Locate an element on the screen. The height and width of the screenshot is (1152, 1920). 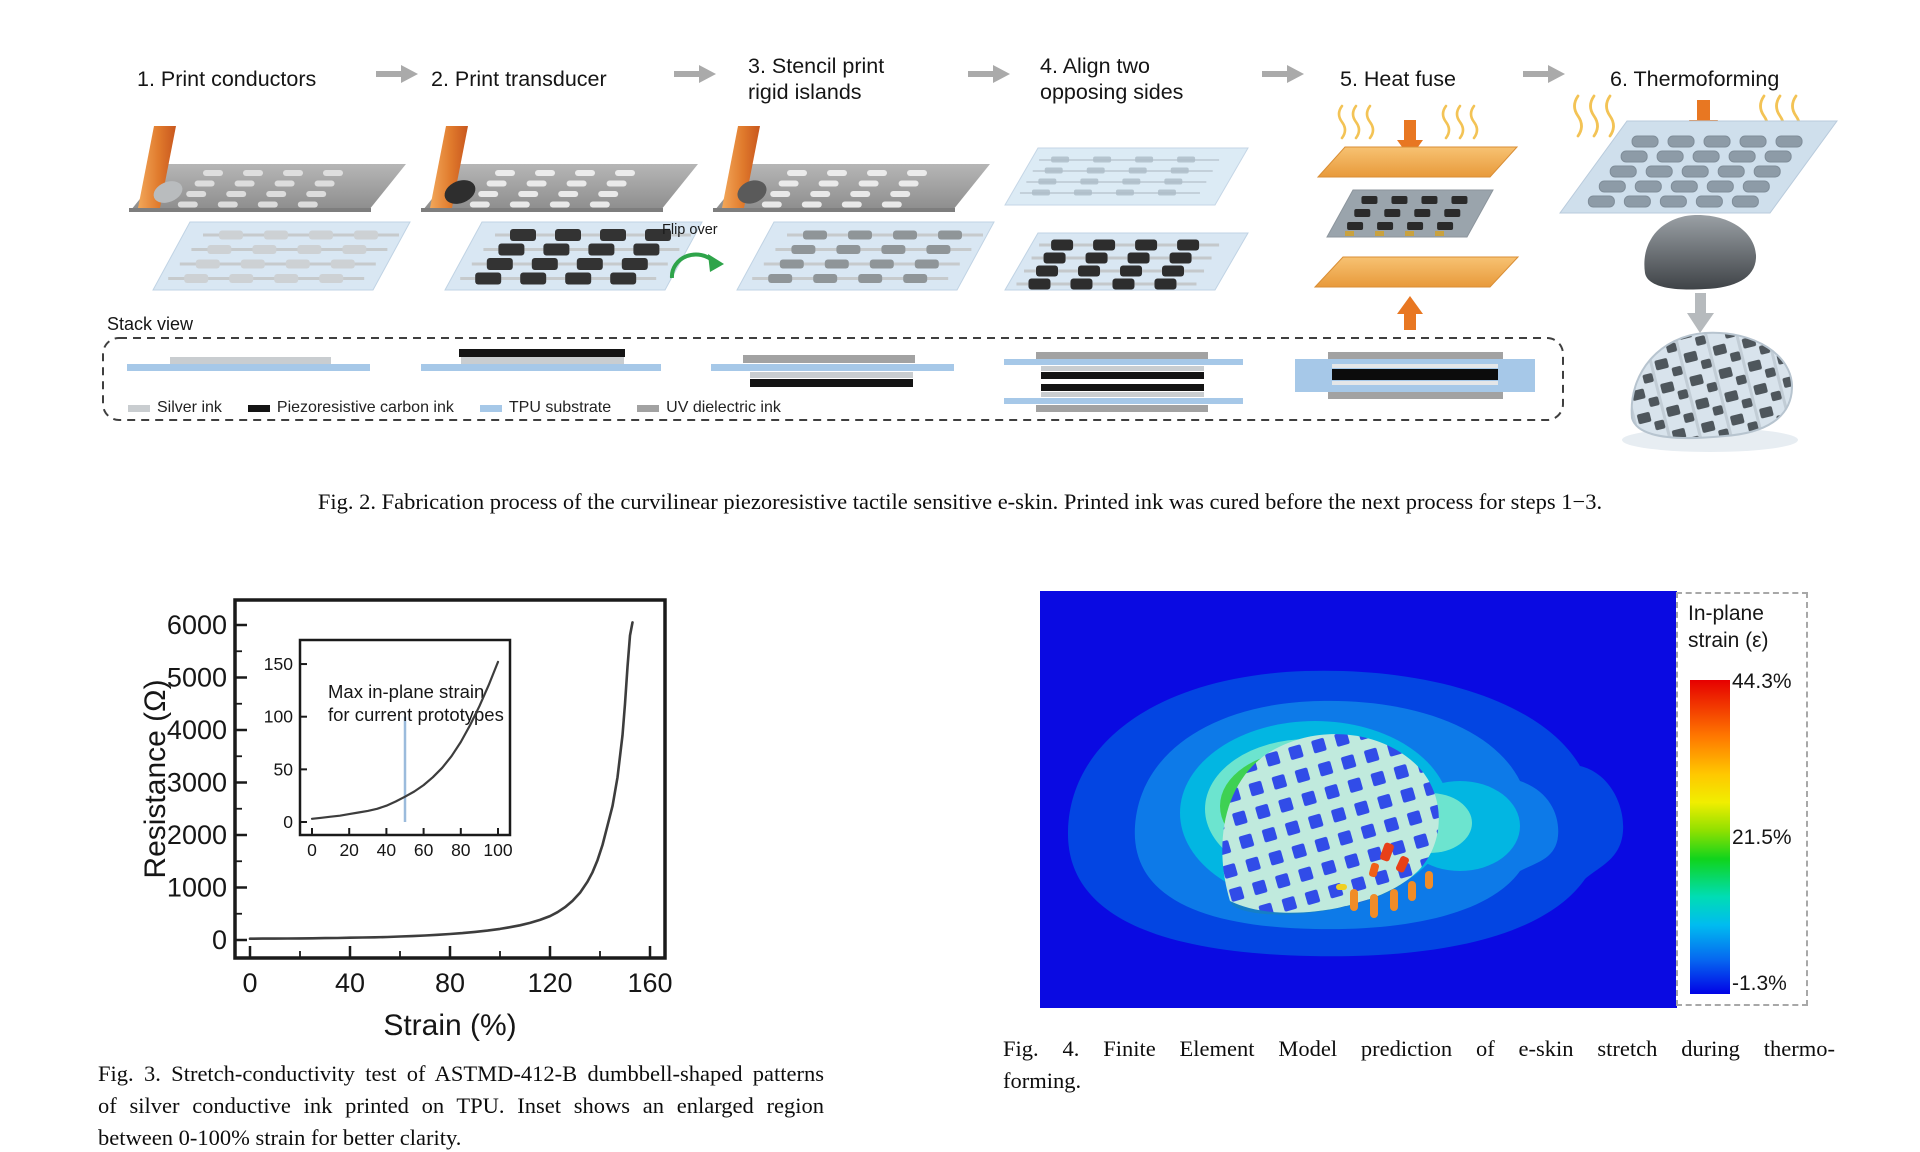
stack-view-diagram: Stack view is located at coordinates (833, 367).